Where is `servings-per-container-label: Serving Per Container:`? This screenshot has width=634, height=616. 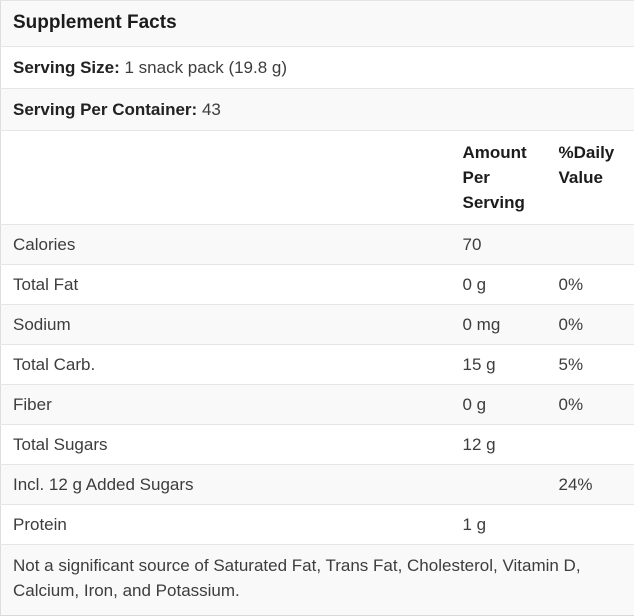
servings-per-container-label: Serving Per Container: is located at coordinates (105, 109).